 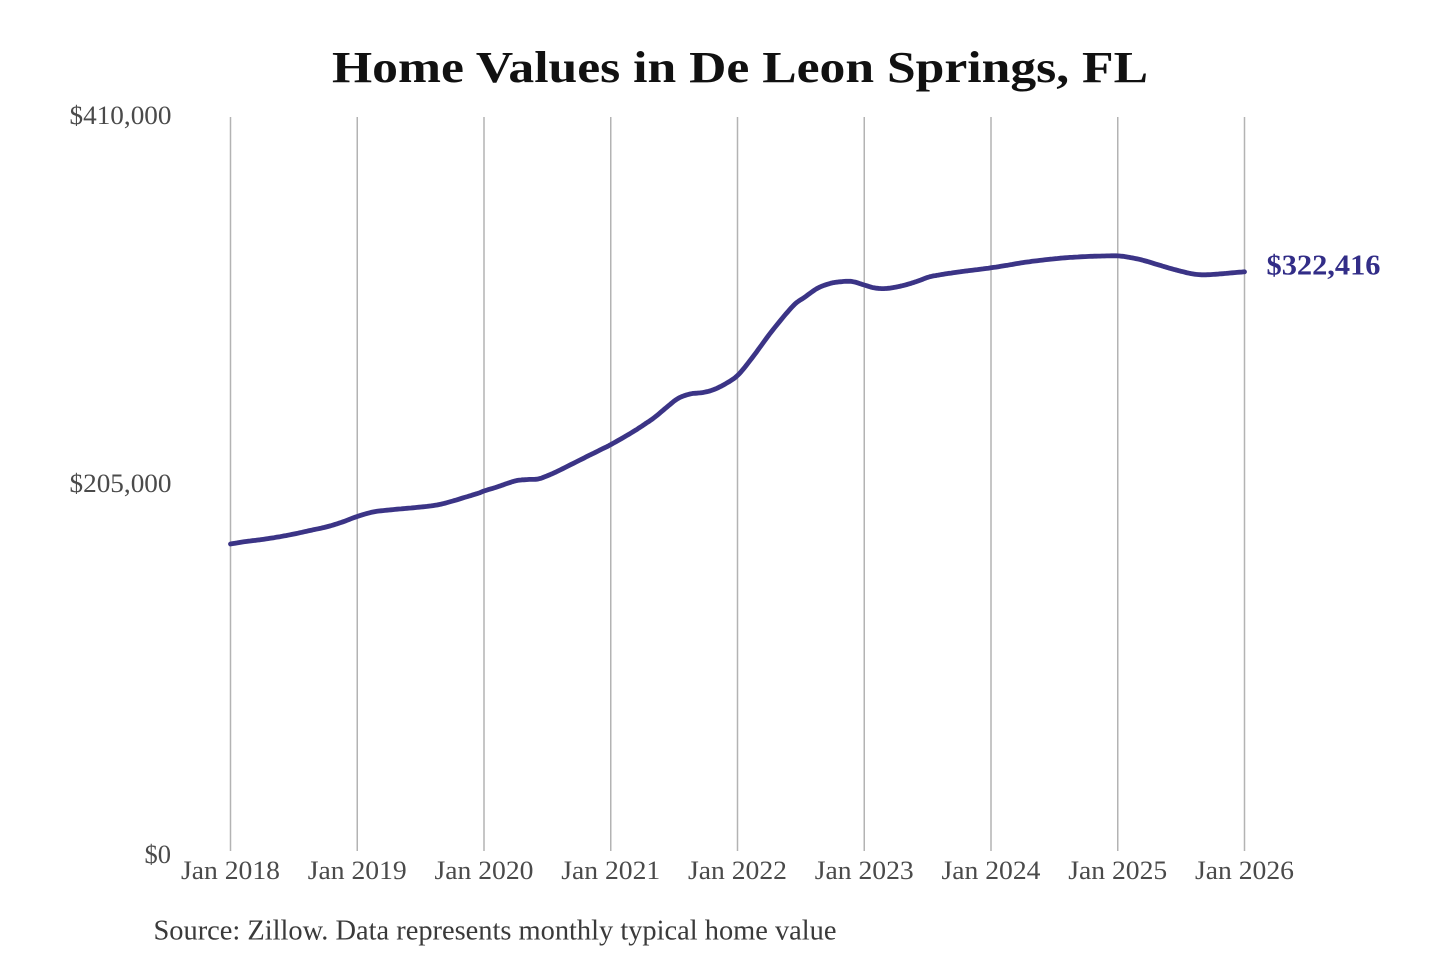 I want to click on svg-text: Jan 2022, so click(x=737, y=870).